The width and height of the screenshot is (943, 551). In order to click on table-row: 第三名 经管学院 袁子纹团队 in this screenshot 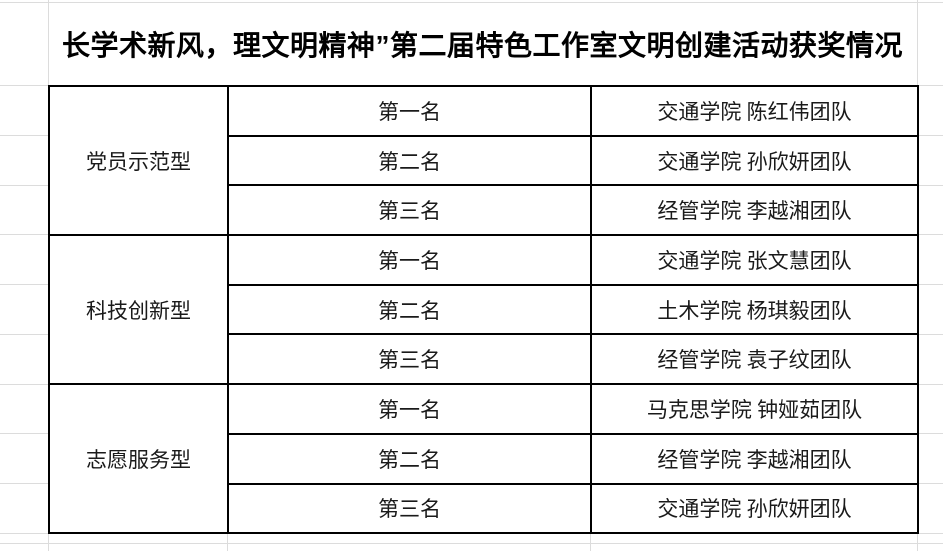, I will do `click(484, 359)`.